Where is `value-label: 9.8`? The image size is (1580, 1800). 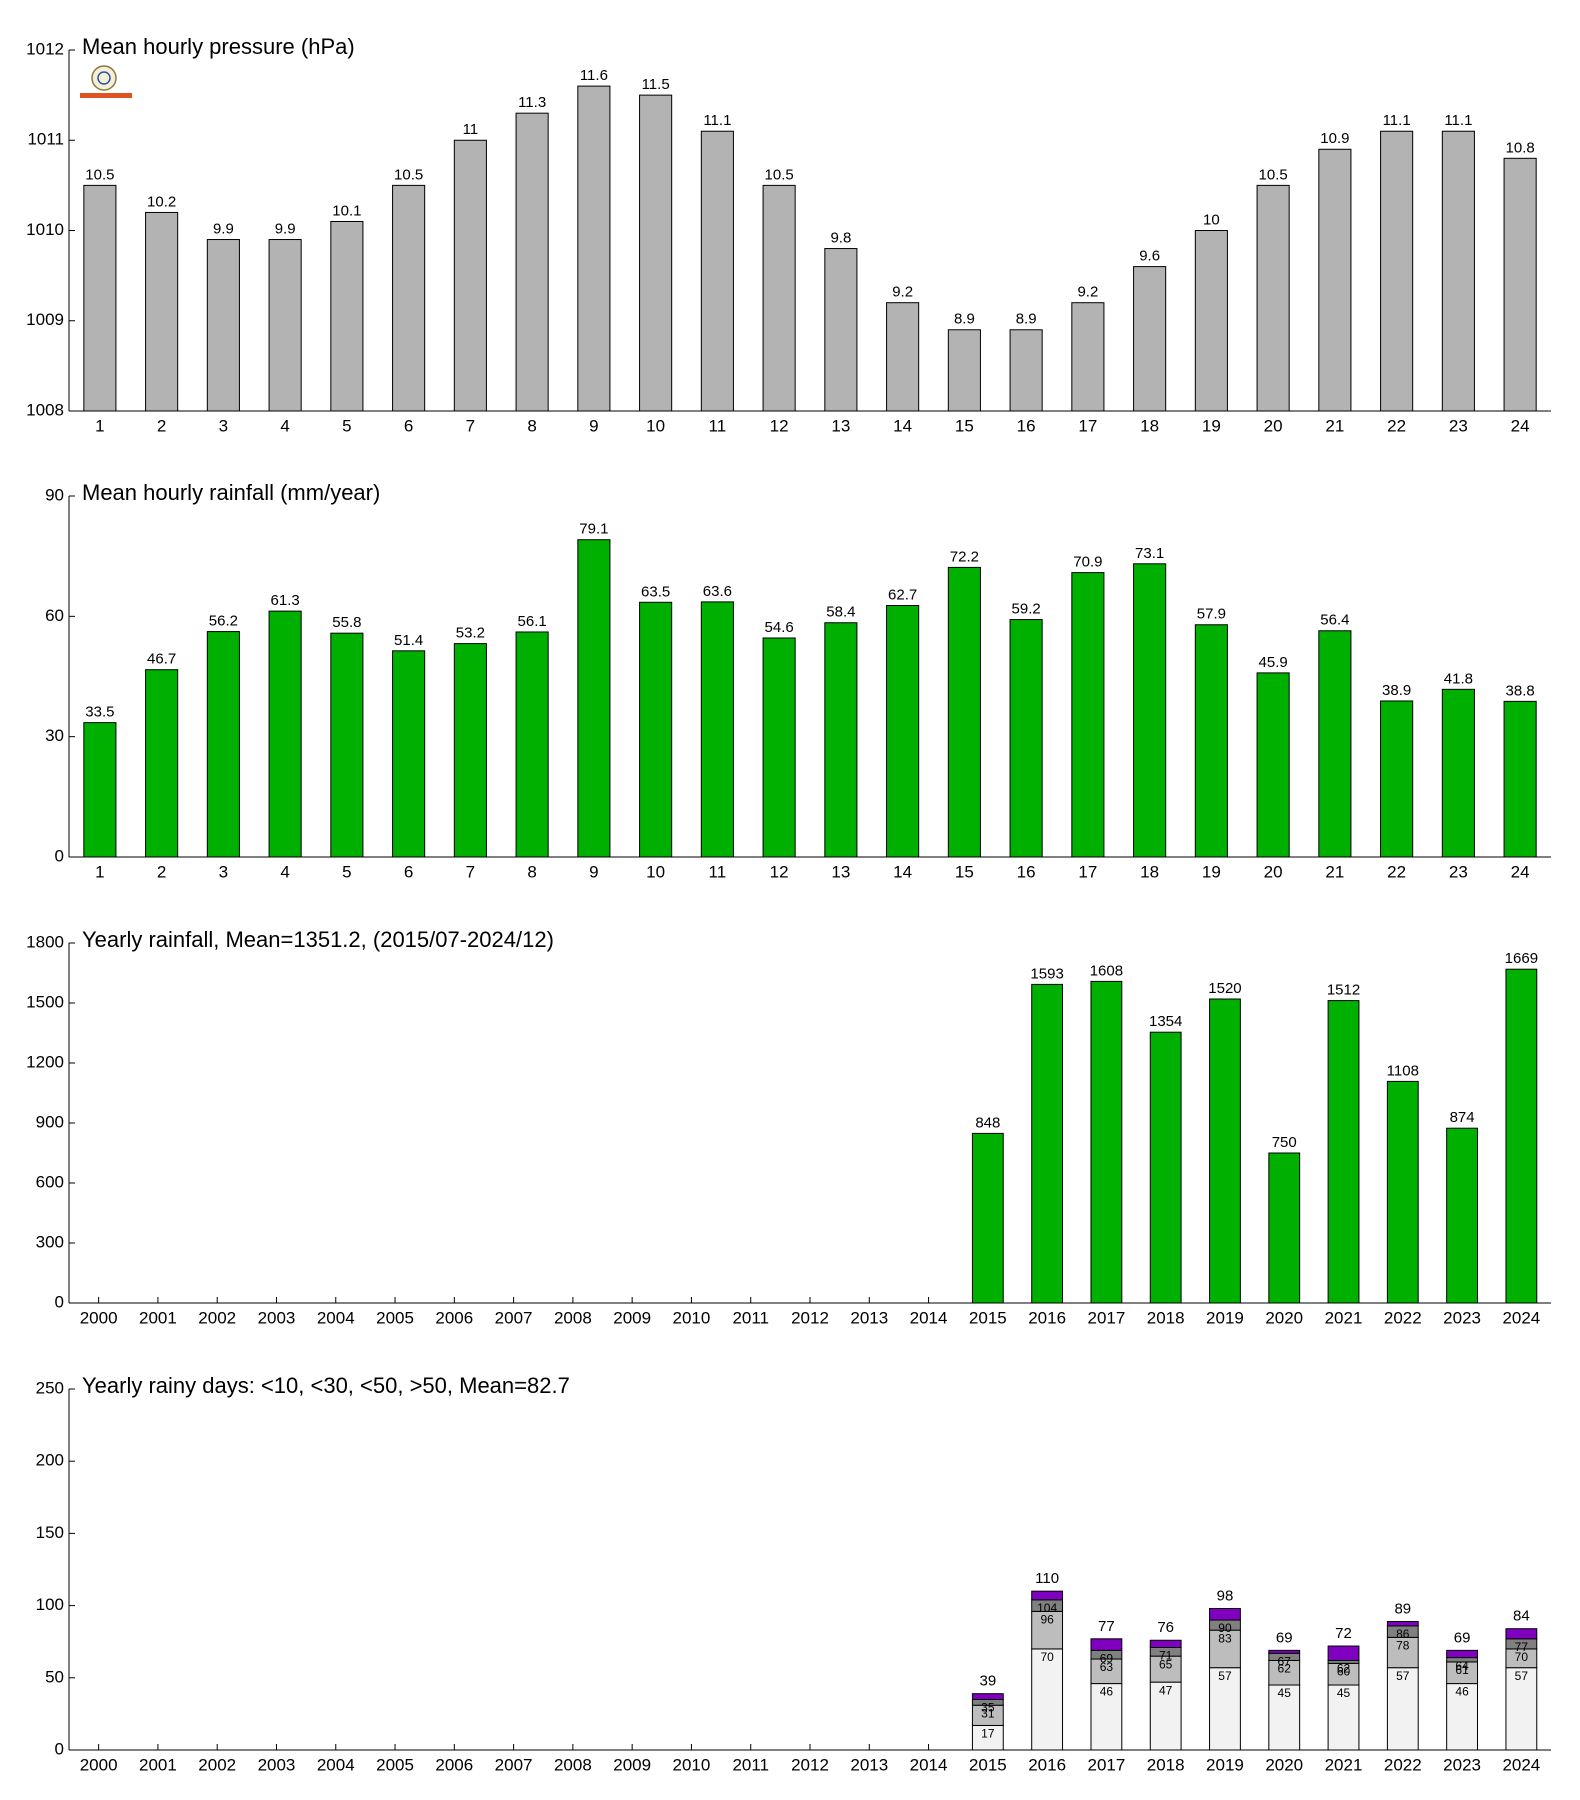 value-label: 9.8 is located at coordinates (840, 238).